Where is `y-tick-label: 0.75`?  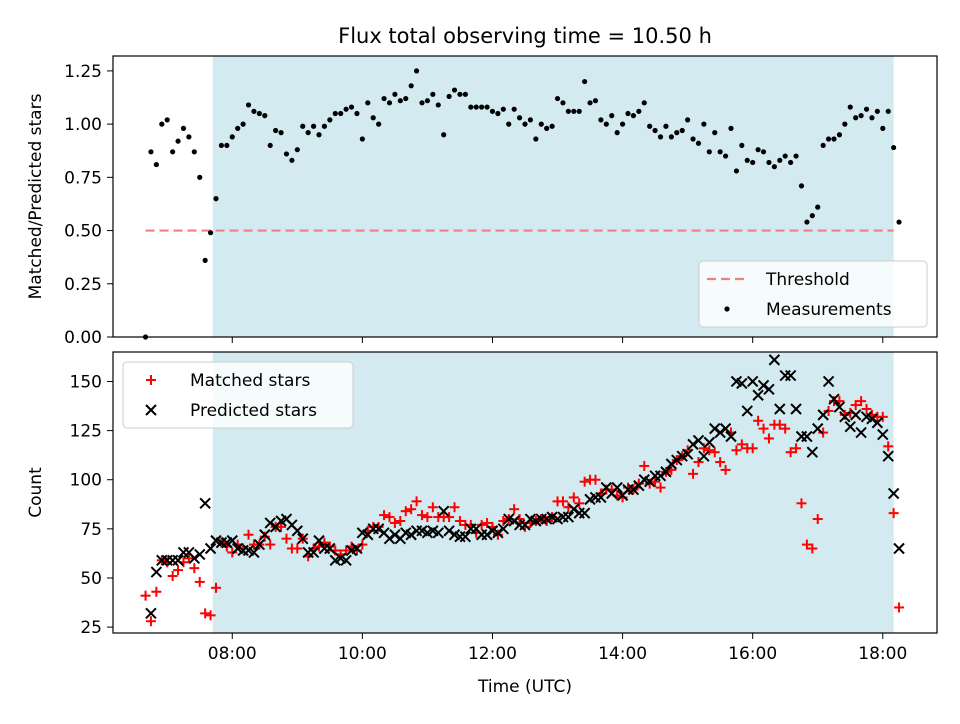
y-tick-label: 0.75 is located at coordinates (83, 178).